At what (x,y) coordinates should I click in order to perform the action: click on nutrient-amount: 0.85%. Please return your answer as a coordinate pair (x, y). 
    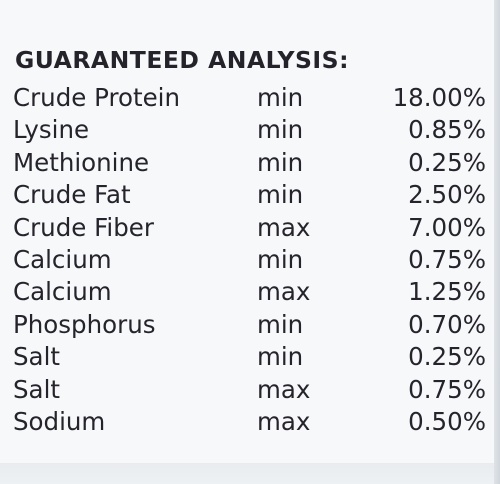
    Looking at the image, I should click on (447, 130).